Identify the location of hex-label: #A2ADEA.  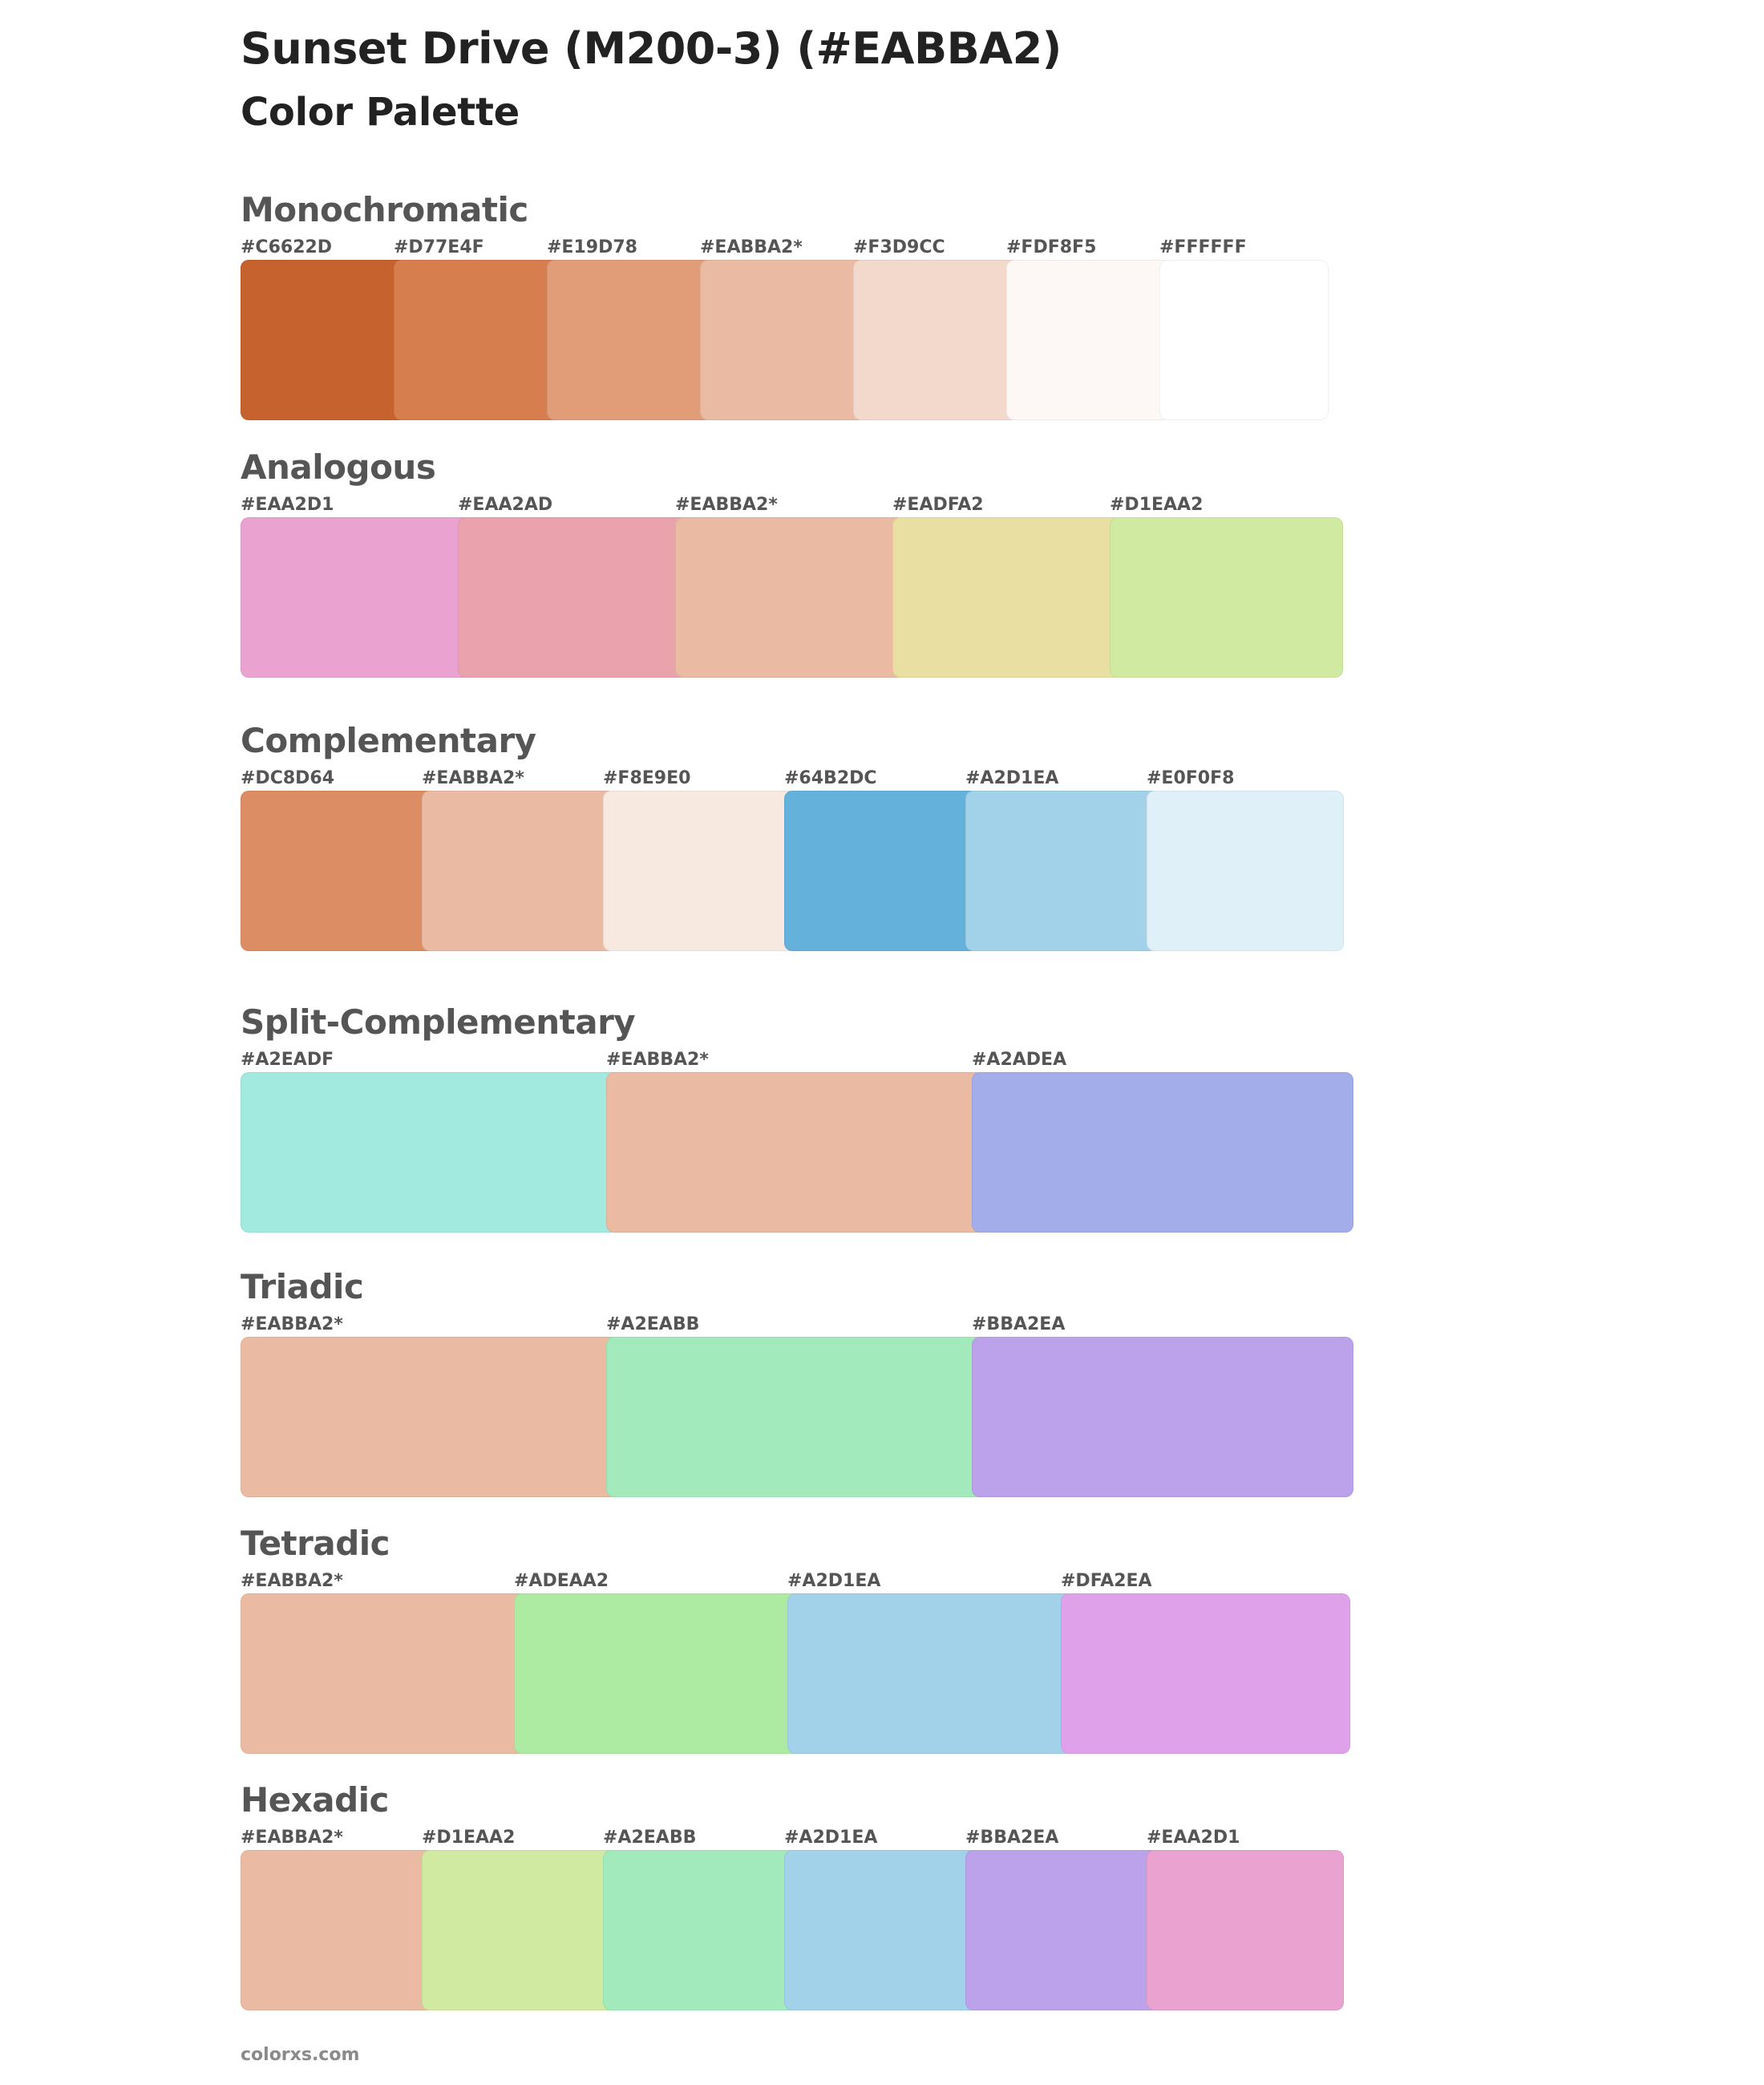
(1019, 1060).